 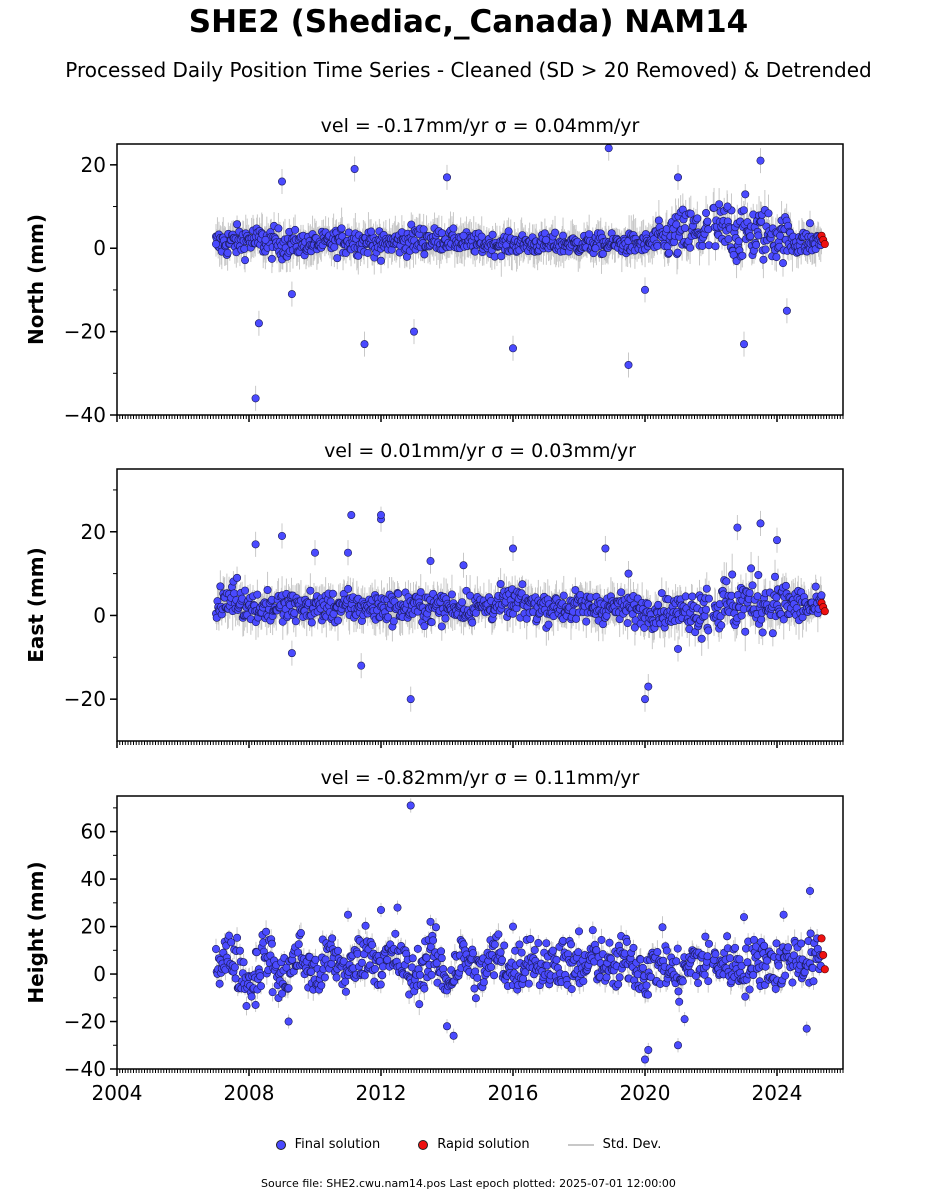 I want to click on rapid-solution-points, so click(x=823, y=240).